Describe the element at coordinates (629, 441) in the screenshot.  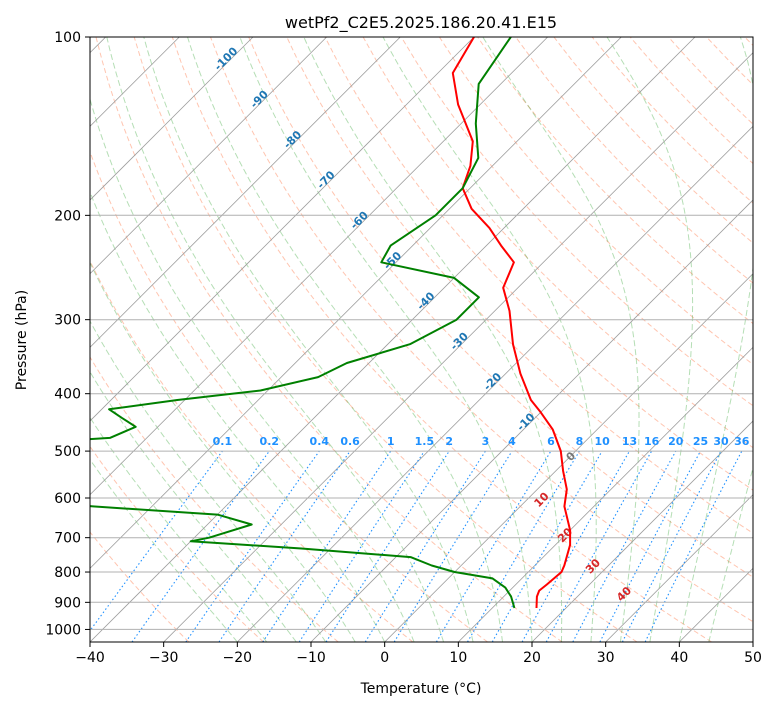
I see `mixing-ratio-label: 13` at that location.